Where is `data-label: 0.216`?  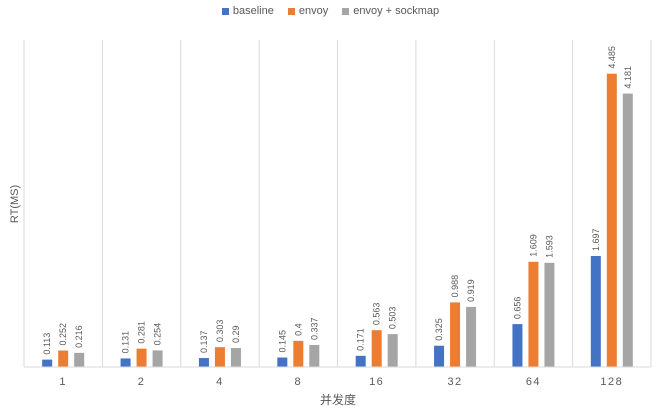 data-label: 0.216 is located at coordinates (79, 336).